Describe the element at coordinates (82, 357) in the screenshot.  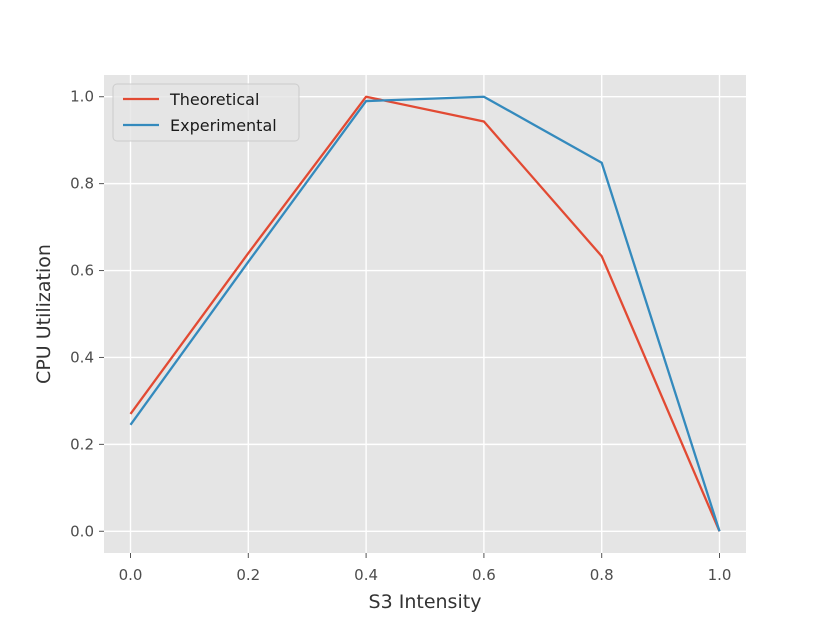
I see `y-tick-label: 0.4` at that location.